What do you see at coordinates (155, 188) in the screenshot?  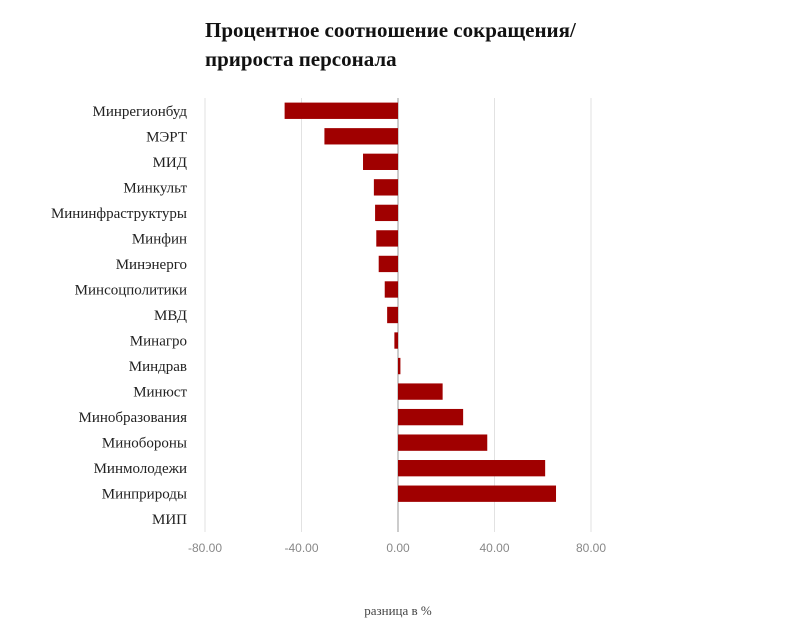 I see `category-label: Минкульт` at bounding box center [155, 188].